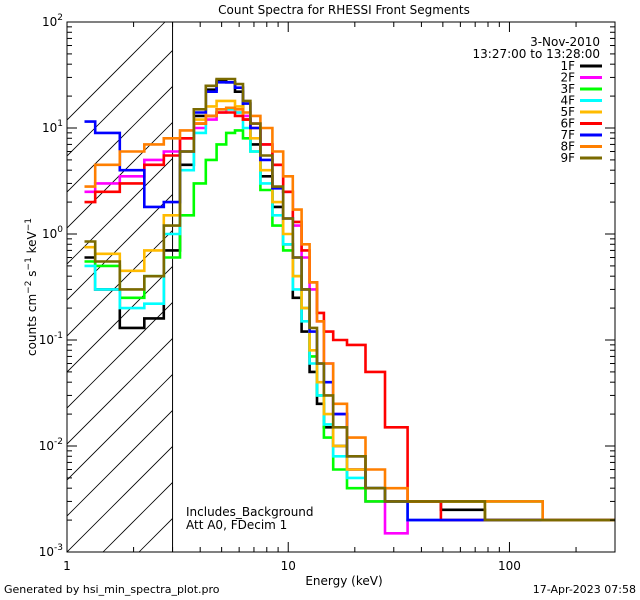 The height and width of the screenshot is (600, 640). Describe the element at coordinates (536, 54) in the screenshot. I see `time-range-label: 13:27:00 to 13:28:00` at that location.